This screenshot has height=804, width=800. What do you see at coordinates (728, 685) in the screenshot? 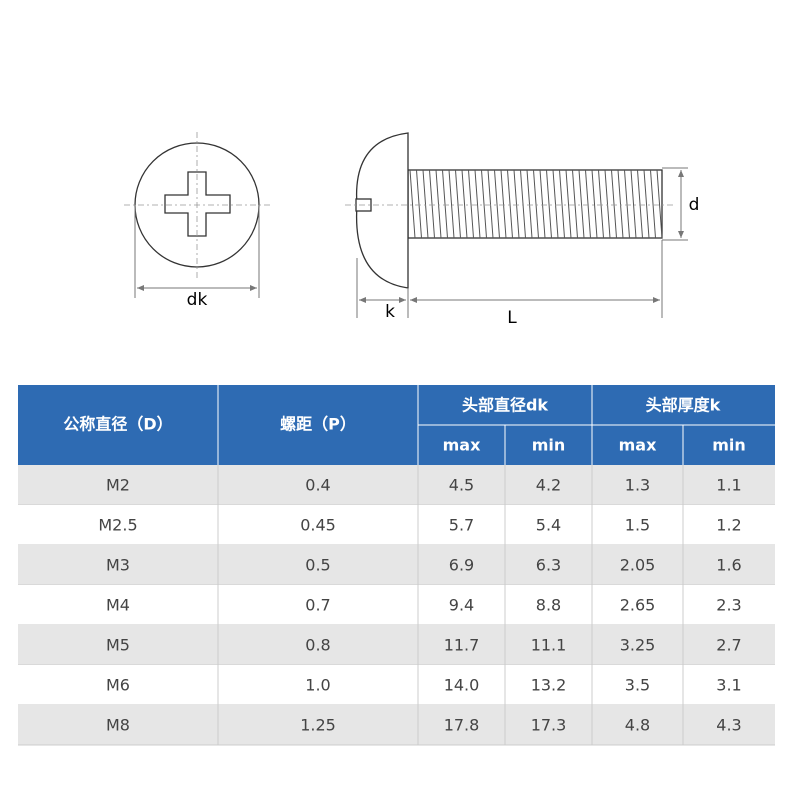
I see `cell: 3.1` at bounding box center [728, 685].